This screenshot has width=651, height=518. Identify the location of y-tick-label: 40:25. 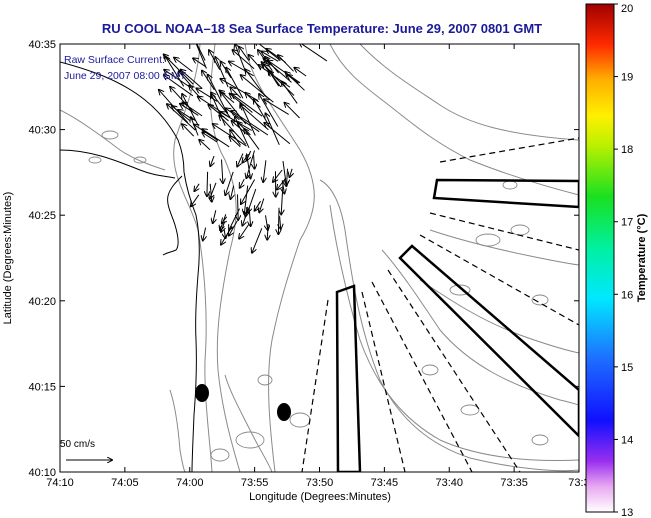
(42, 216).